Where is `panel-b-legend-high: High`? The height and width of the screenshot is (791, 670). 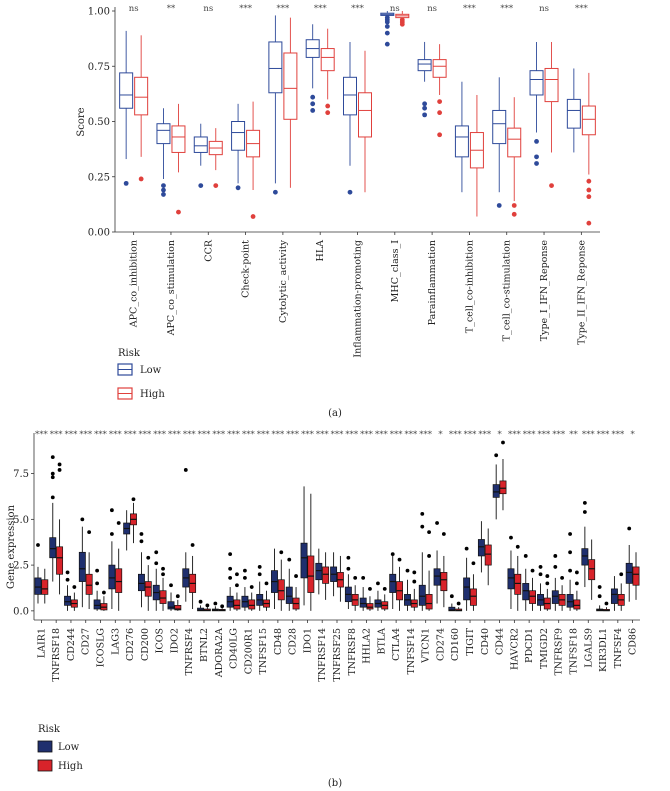
panel-b-legend-high: High is located at coordinates (70, 766).